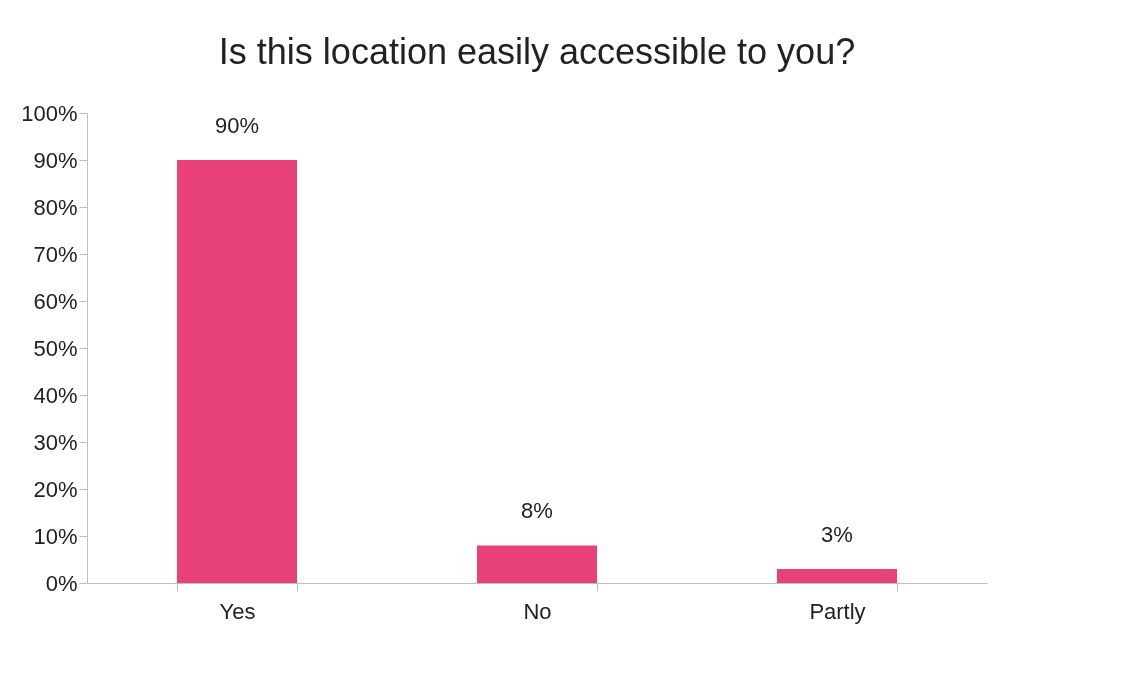  What do you see at coordinates (237, 611) in the screenshot?
I see `x-tick-label: Yes` at bounding box center [237, 611].